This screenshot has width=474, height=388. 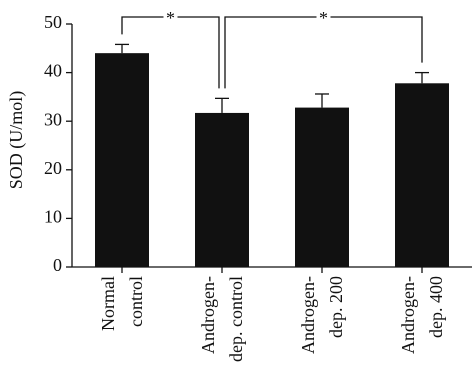 I want to click on y-tick-label: 30, so click(x=53, y=119).